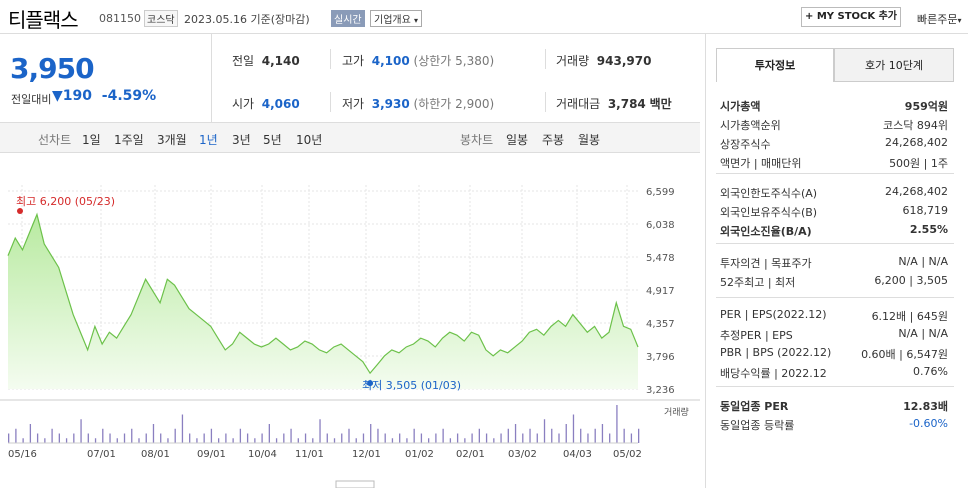 This screenshot has width=968, height=488. Describe the element at coordinates (522, 454) in the screenshot. I see `x-tick-label: 03/02` at that location.